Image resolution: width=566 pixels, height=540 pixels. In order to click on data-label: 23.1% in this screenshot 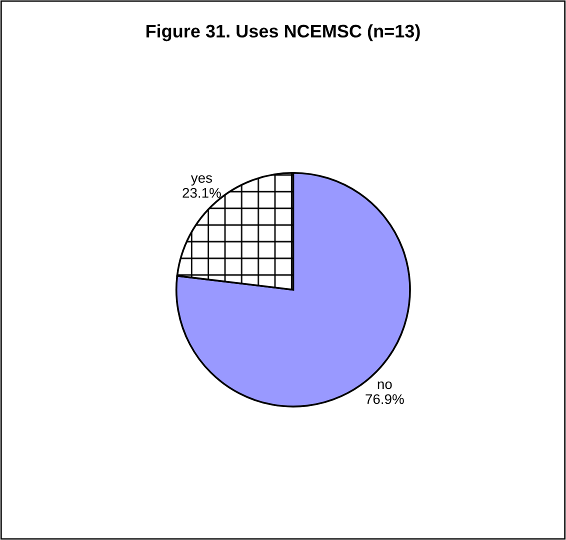, I will do `click(201, 193)`.